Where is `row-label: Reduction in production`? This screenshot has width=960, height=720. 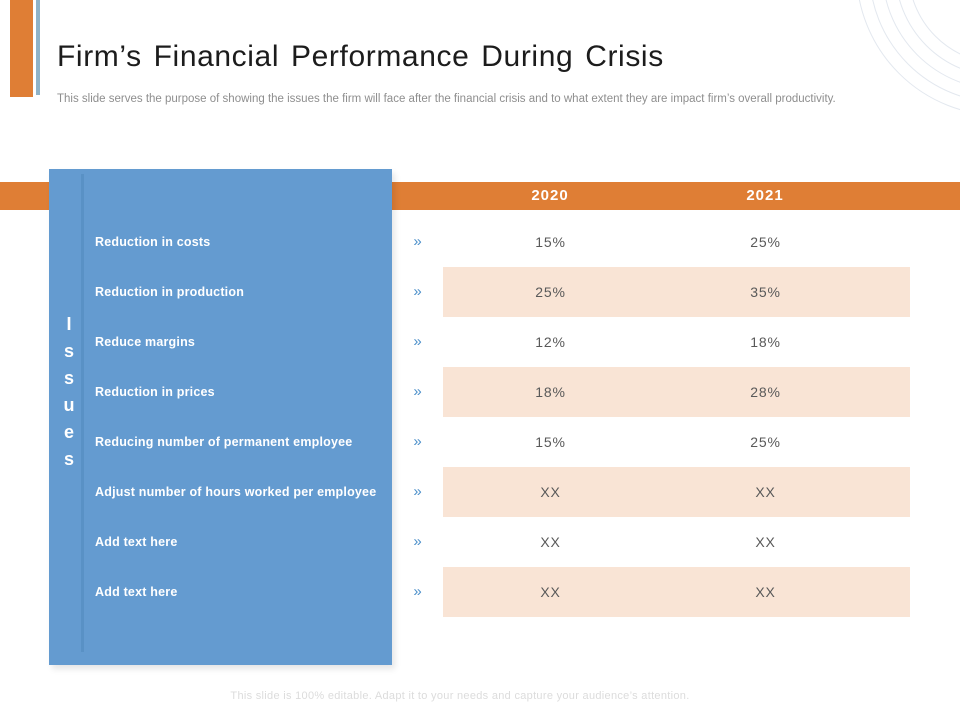
row-label: Reduction in production is located at coordinates (170, 292).